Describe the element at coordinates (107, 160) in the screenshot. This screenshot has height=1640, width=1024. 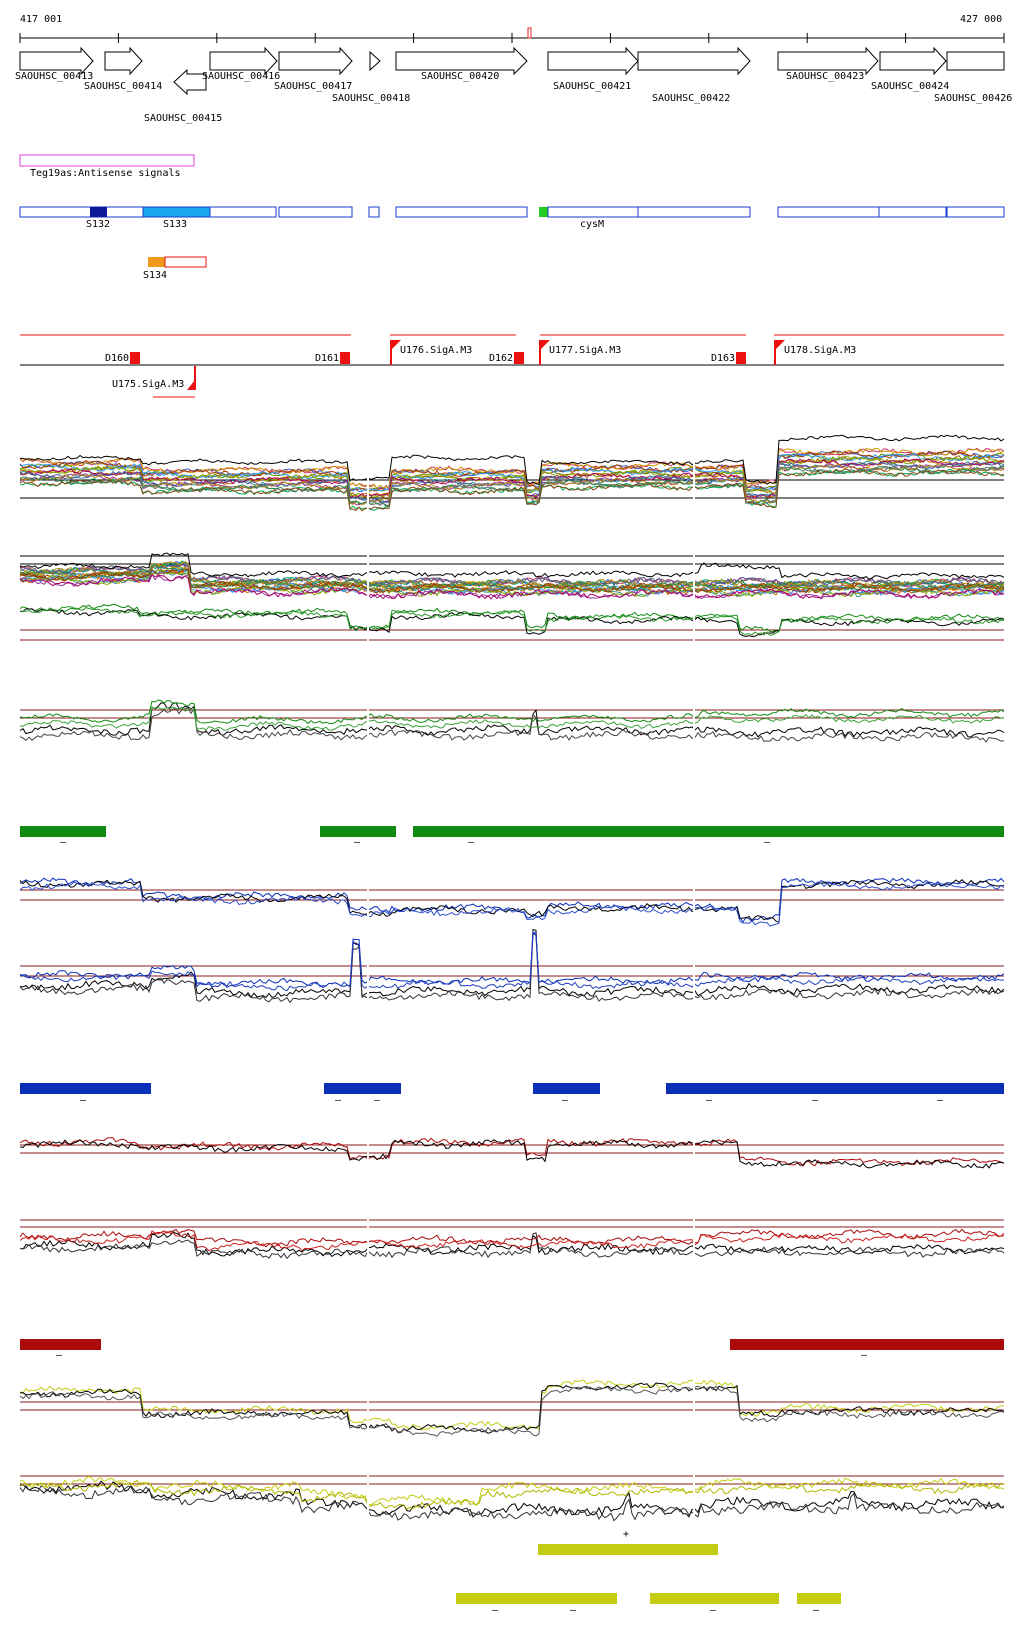
I see `antisense-box` at that location.